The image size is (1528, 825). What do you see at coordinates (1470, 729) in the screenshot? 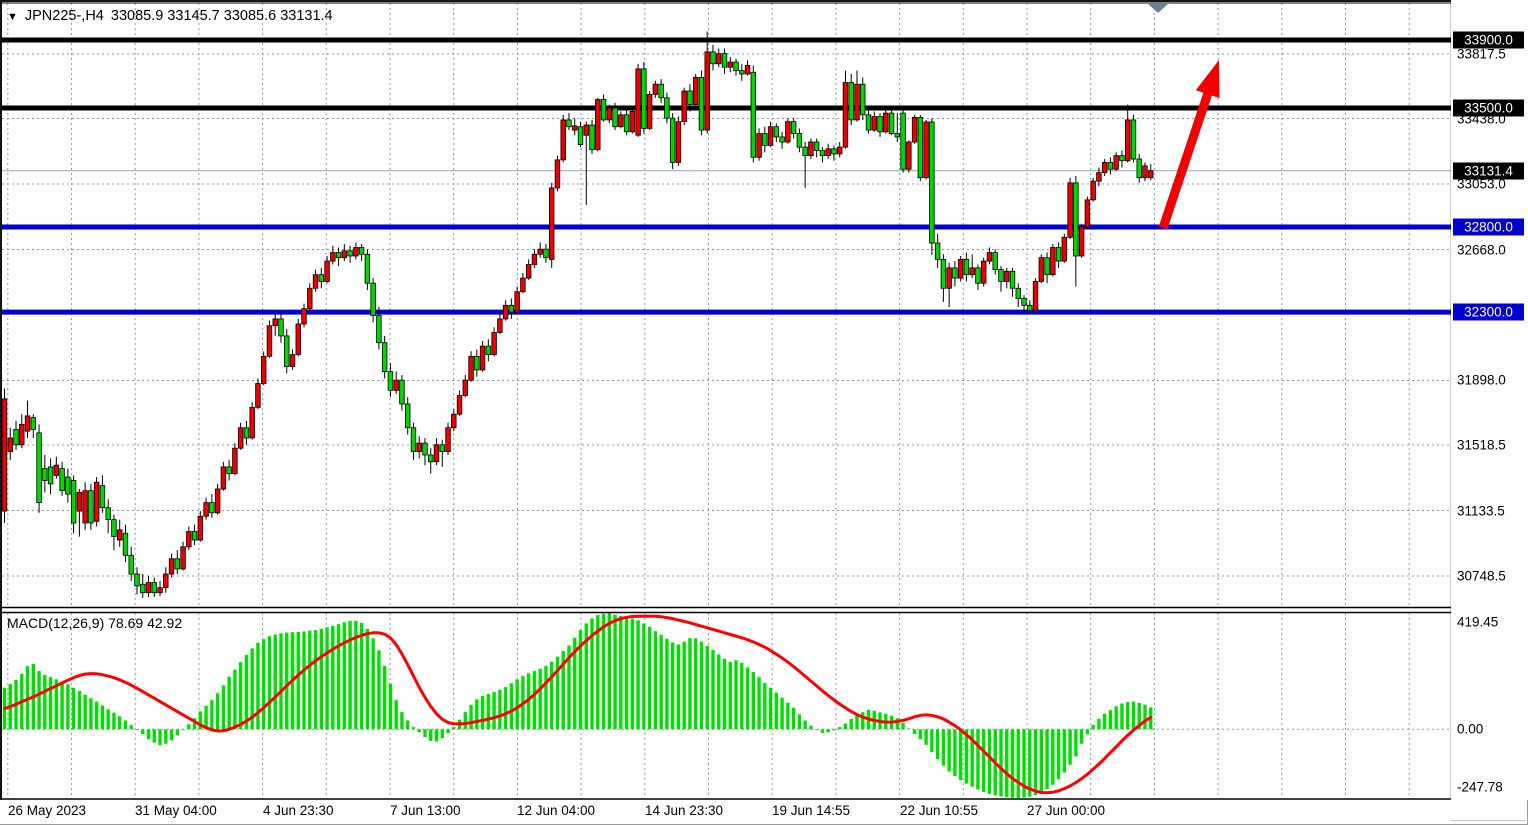
I see `macd-tick-label: 0.00` at bounding box center [1470, 729].